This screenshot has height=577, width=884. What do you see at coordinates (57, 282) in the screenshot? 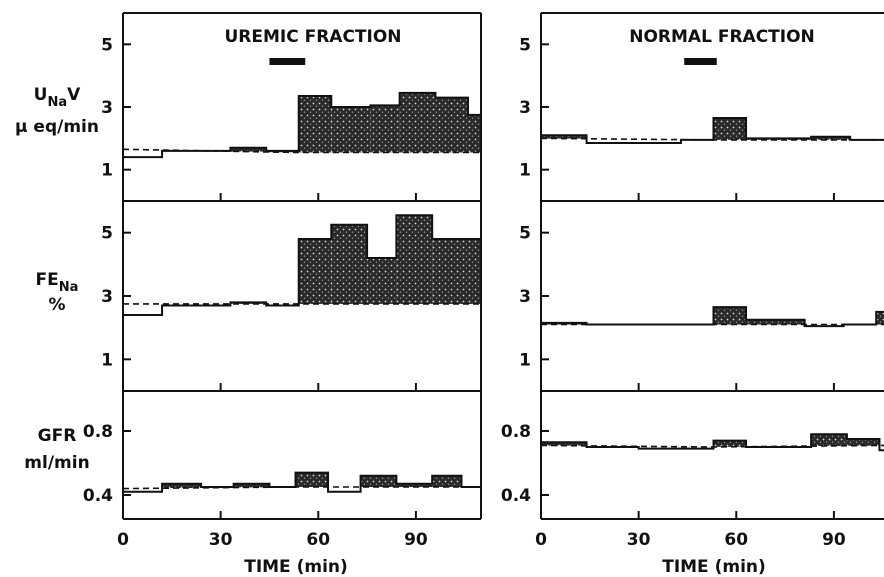
I see `y-axis-label: FENa` at bounding box center [57, 282].